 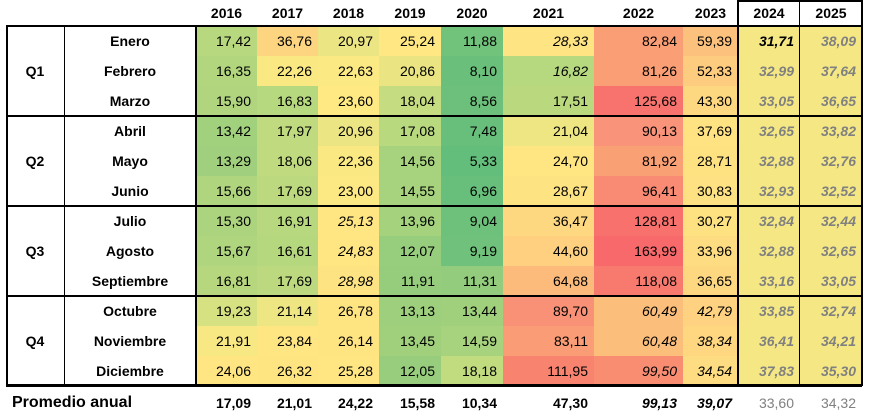 What do you see at coordinates (130, 281) in the screenshot?
I see `month-label: Septiembre` at bounding box center [130, 281].